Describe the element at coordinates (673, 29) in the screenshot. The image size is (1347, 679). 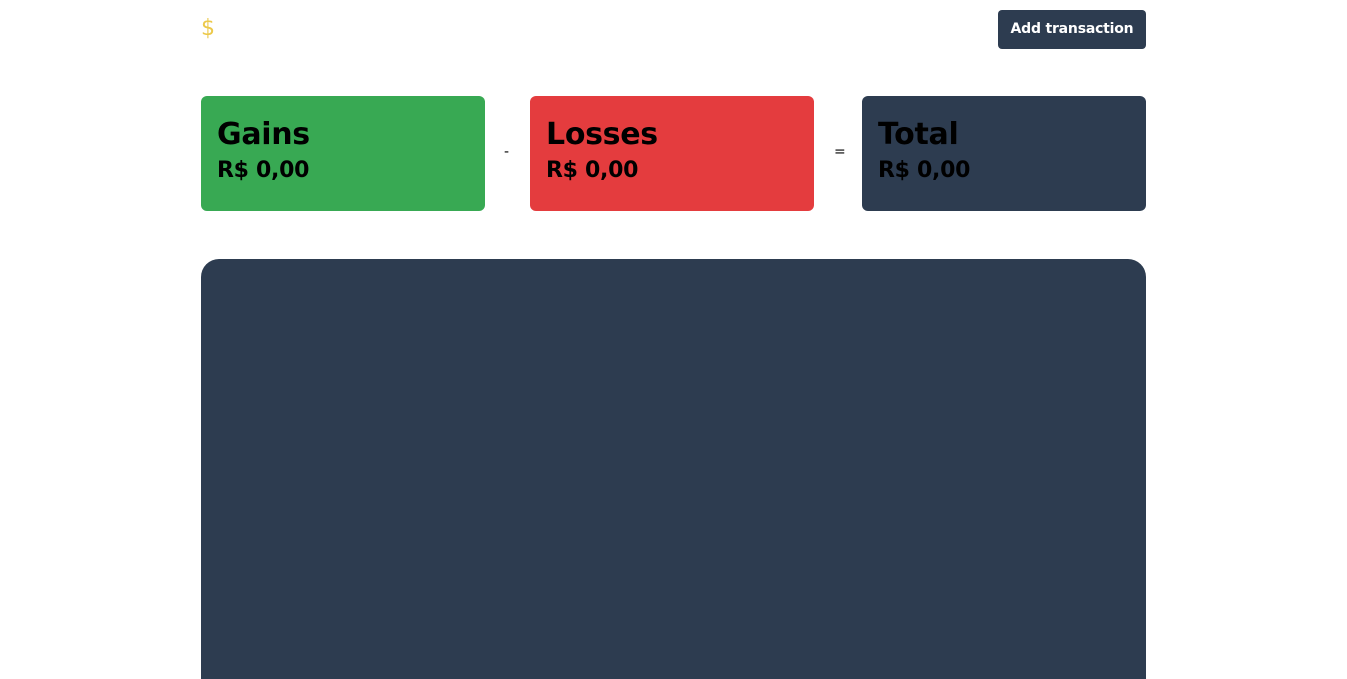
I see `header: $ Add transaction` at that location.